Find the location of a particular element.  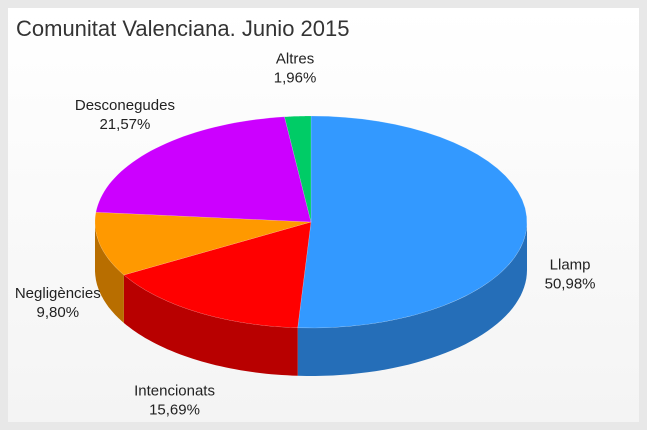

value-label: 1,96% is located at coordinates (295, 78).